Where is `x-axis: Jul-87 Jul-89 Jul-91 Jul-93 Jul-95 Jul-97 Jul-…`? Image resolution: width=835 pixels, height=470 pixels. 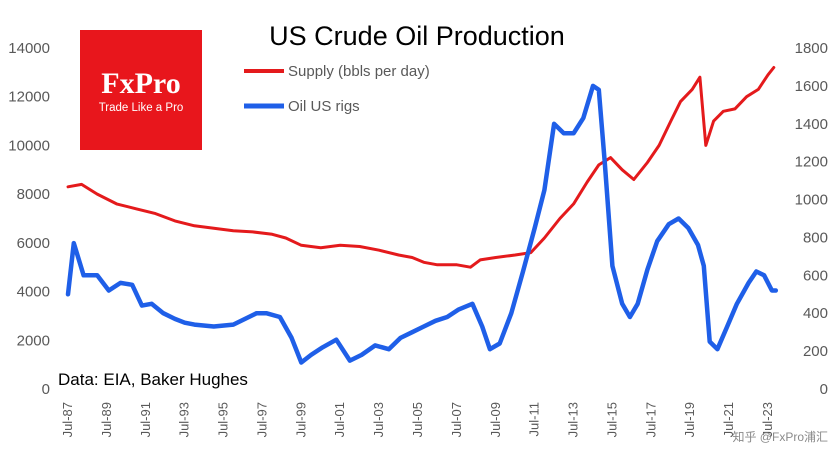 x-axis: Jul-87 Jul-89 Jul-91 Jul-93 Jul-95 Jul-97 Jul-… is located at coordinates (417, 419).